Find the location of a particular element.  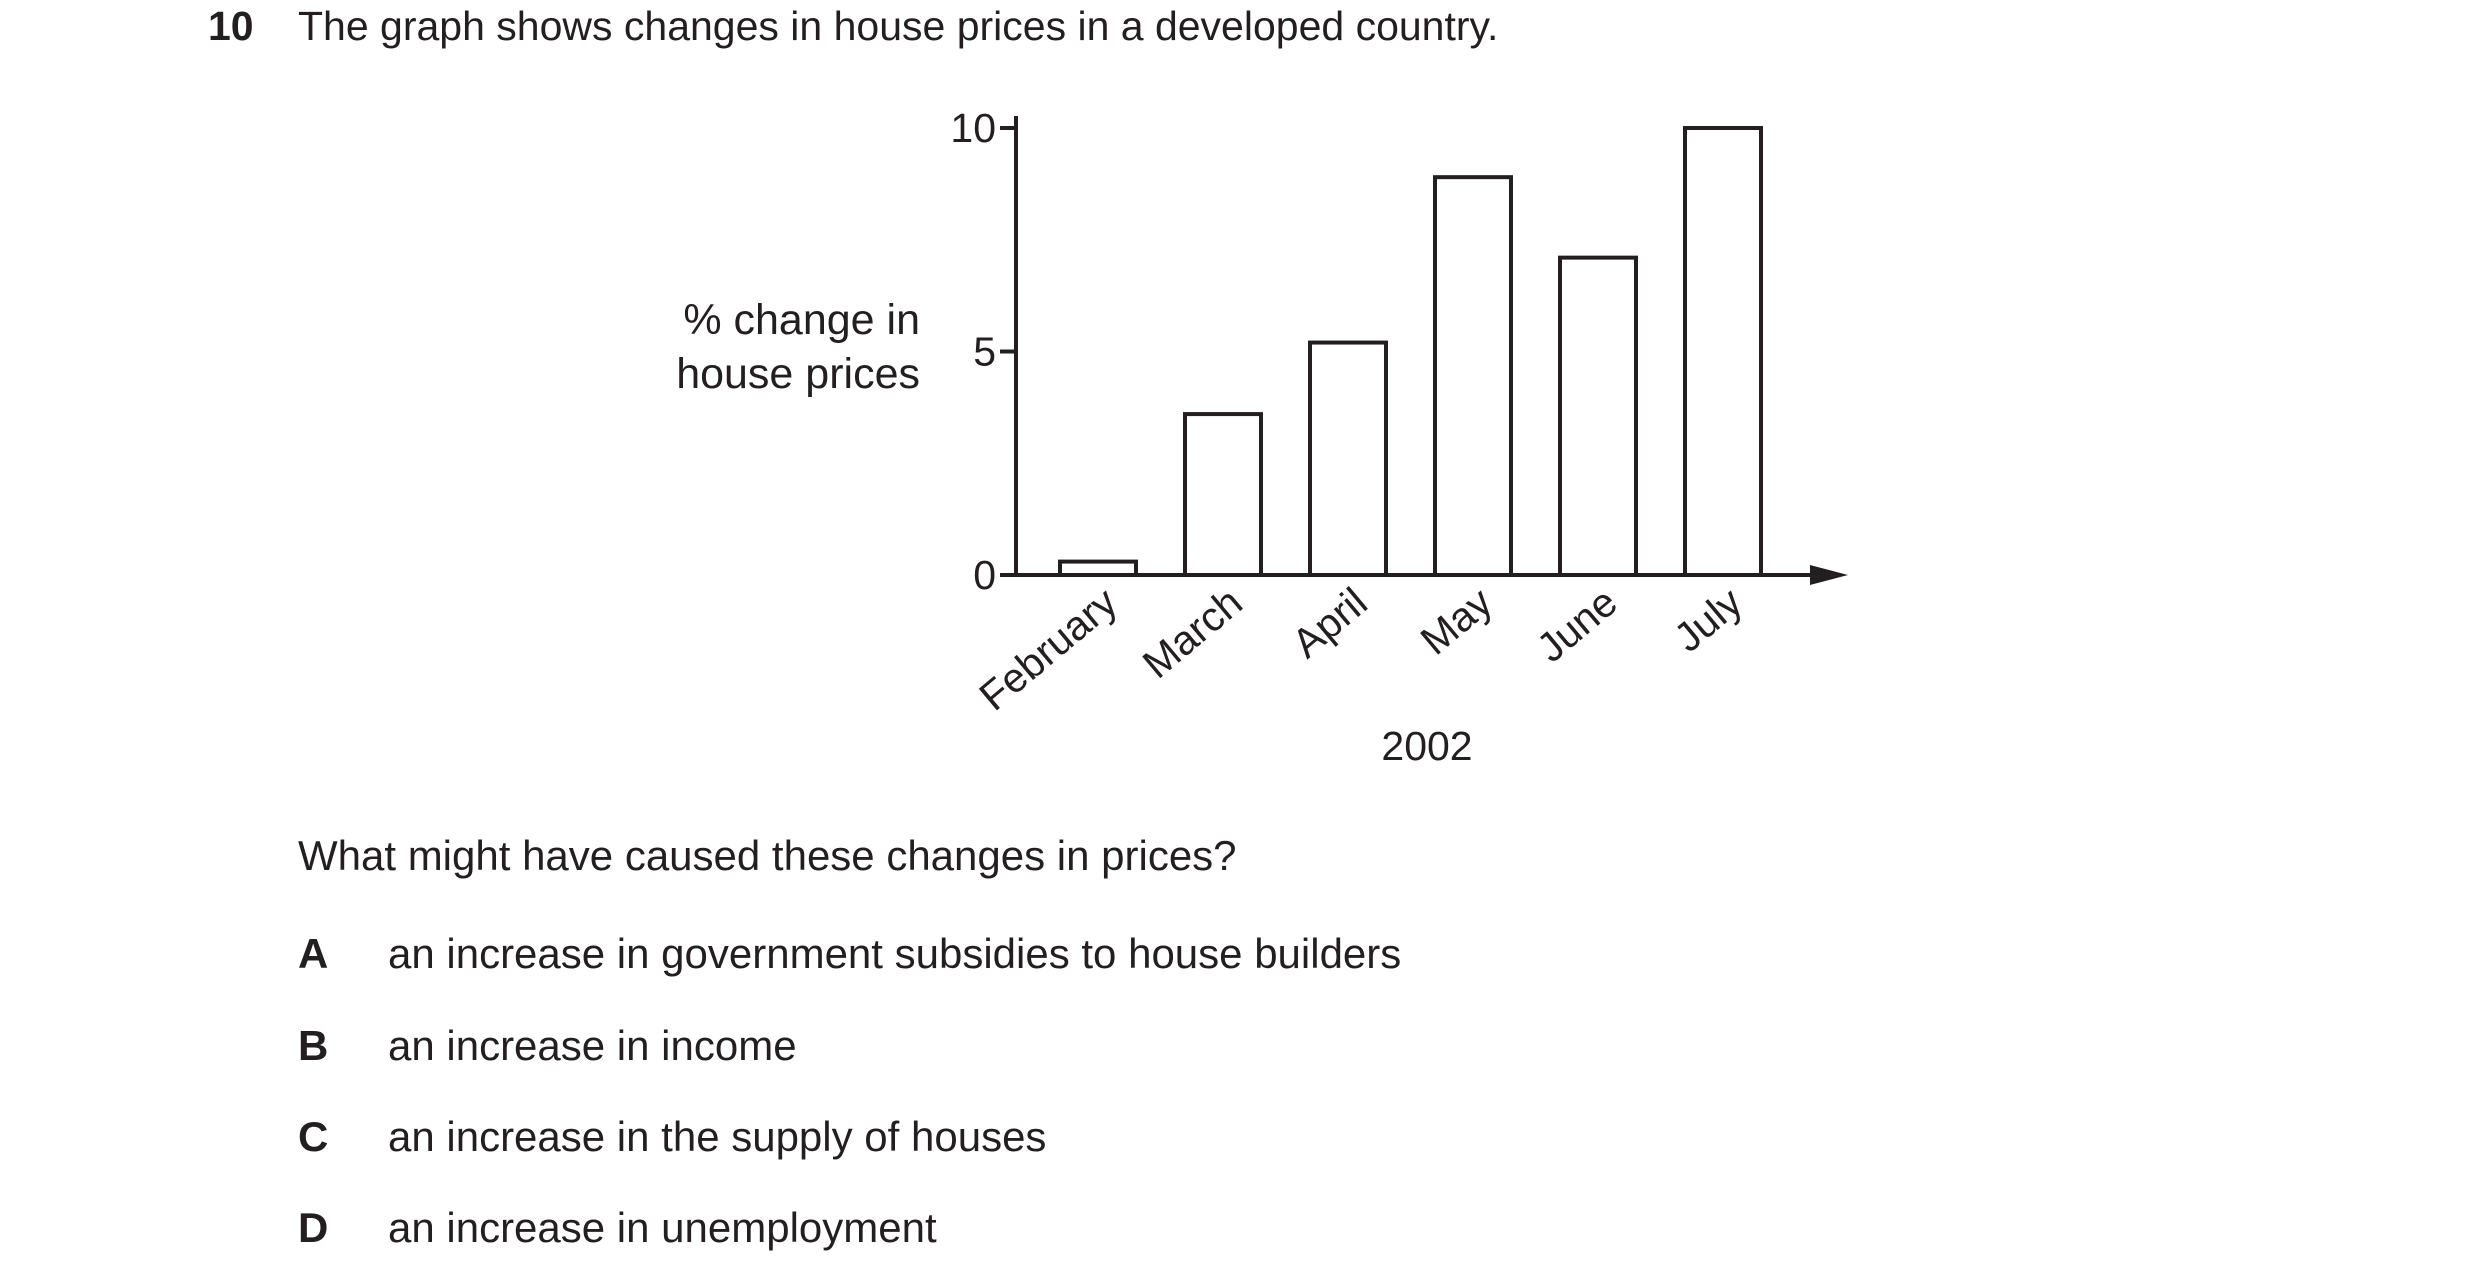

x-category-label: June is located at coordinates (1577, 625).